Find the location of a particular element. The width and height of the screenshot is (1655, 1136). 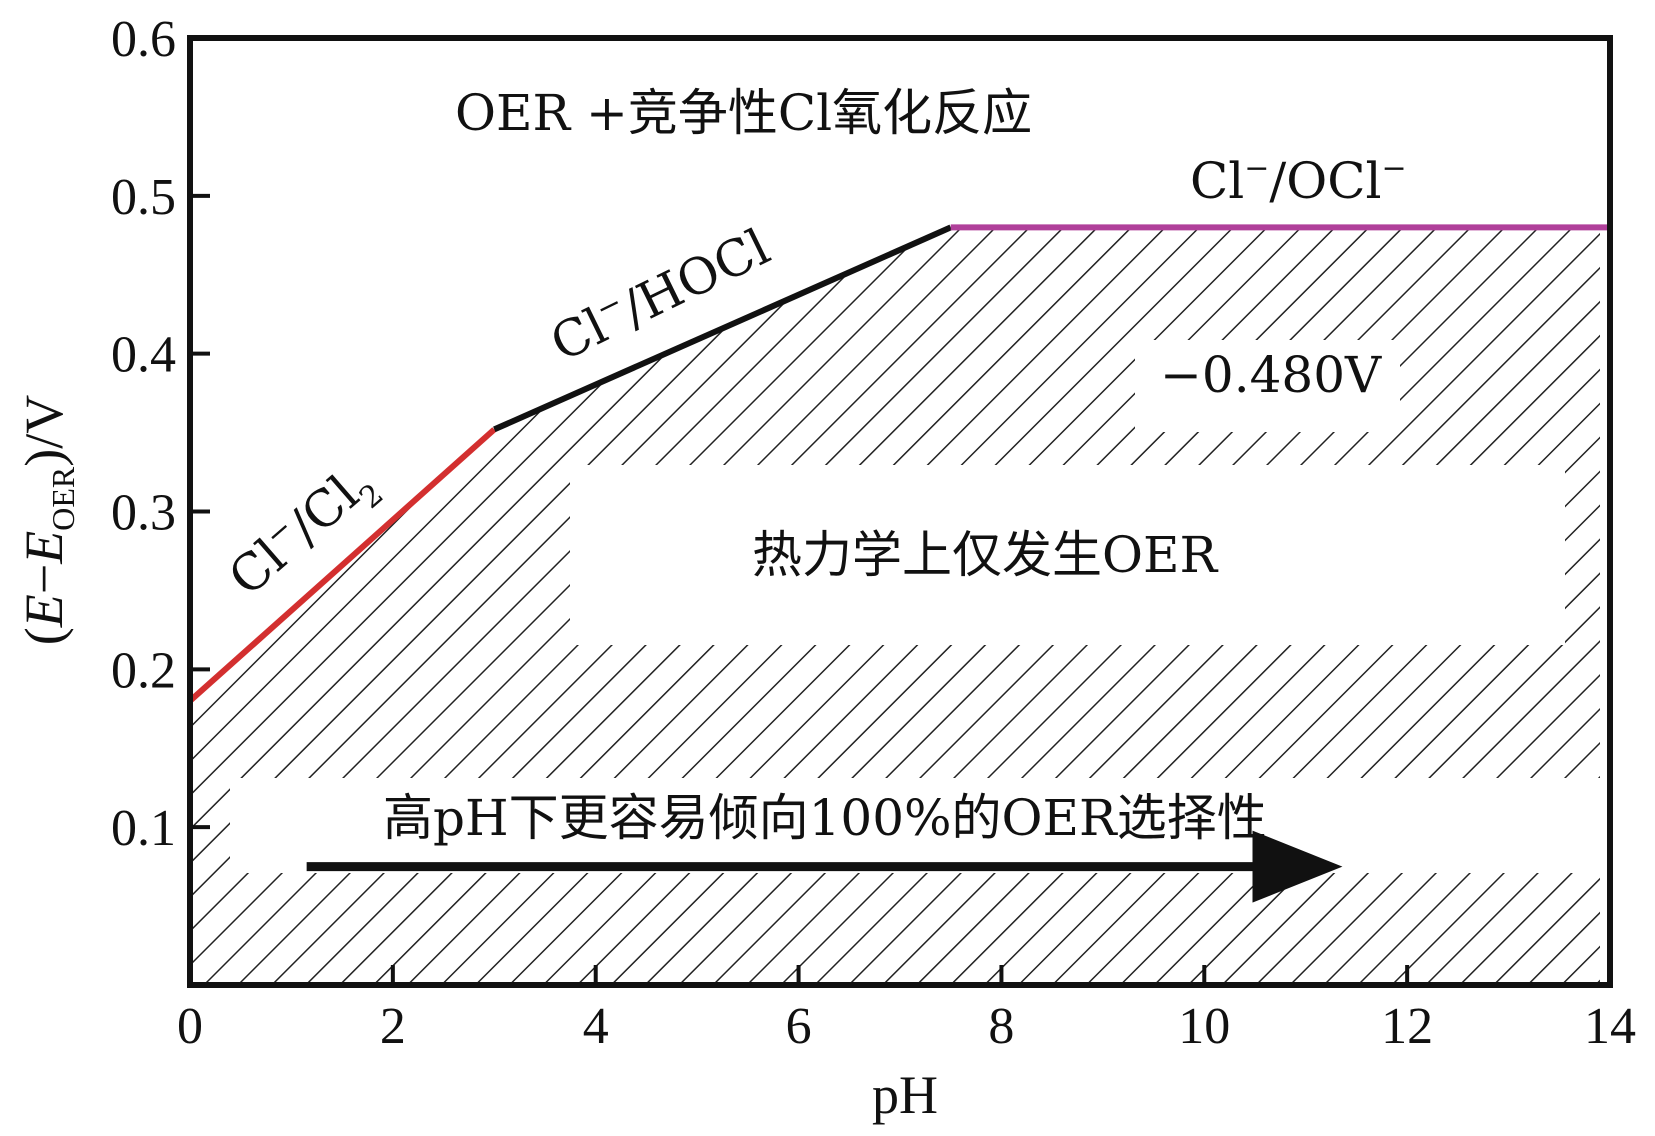

ocl-line-label: Cl−/OCl− is located at coordinates (1298, 180).